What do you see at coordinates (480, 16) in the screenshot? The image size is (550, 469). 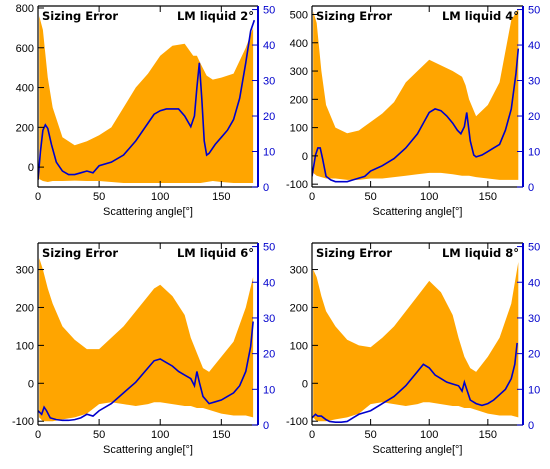 I see `panel-title-right: LM liquid 4°` at bounding box center [480, 16].